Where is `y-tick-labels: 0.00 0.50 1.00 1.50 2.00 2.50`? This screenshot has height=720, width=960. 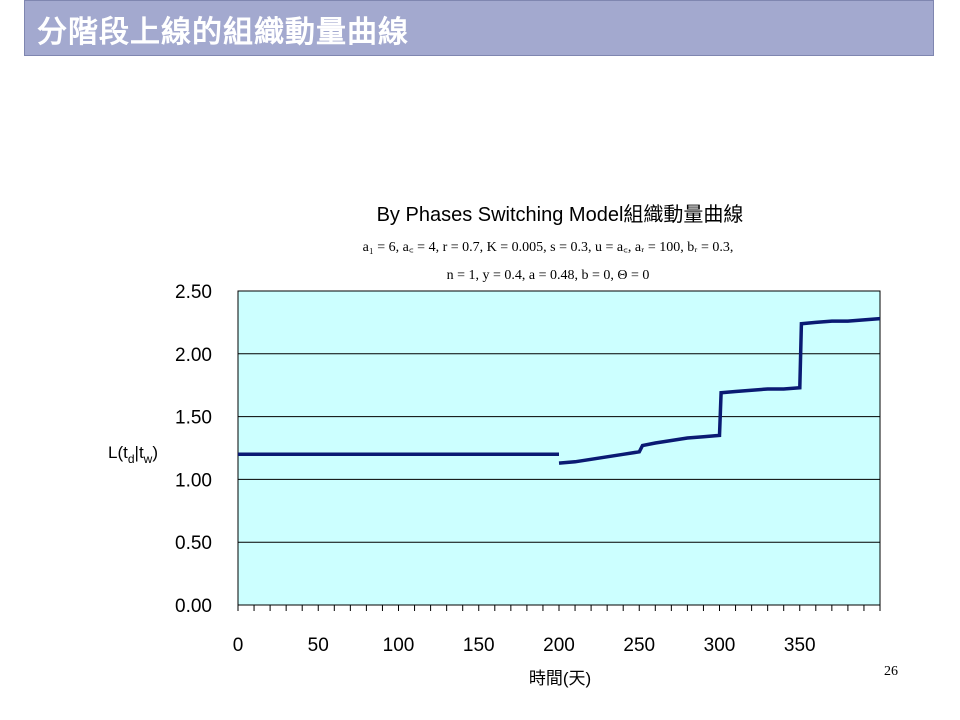
y-tick-labels: 0.00 0.50 1.00 1.50 2.00 2.50 is located at coordinates (193, 449).